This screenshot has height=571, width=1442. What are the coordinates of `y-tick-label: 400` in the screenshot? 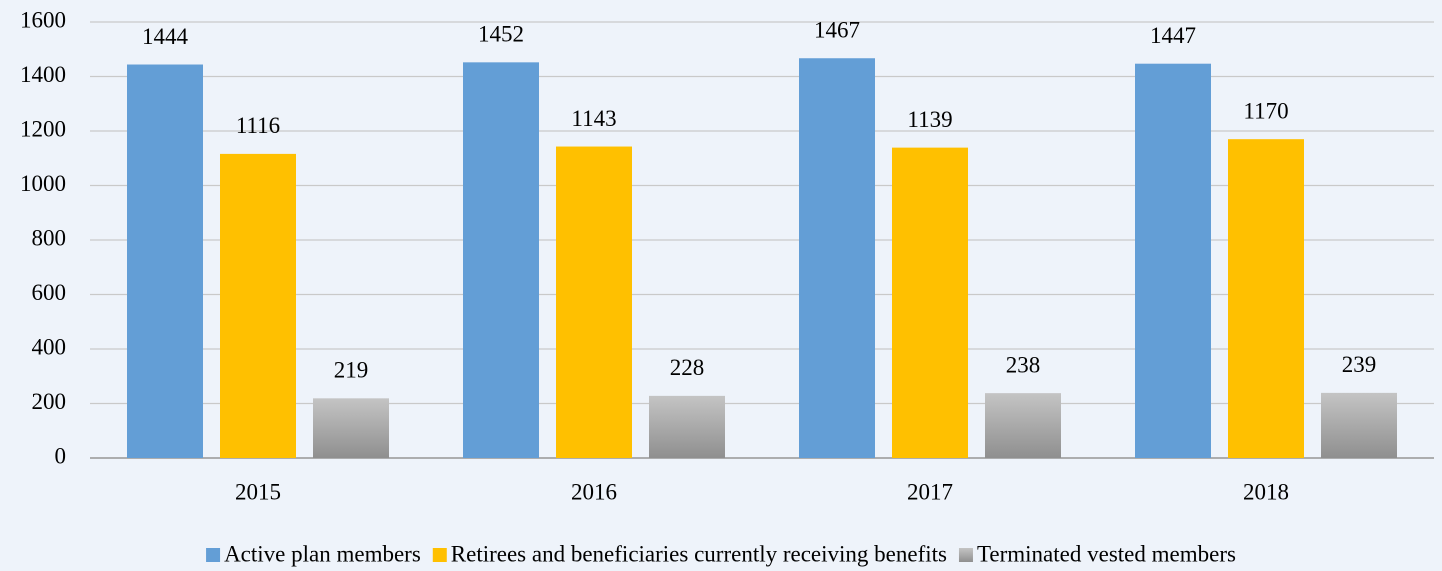 It's located at (49, 346).